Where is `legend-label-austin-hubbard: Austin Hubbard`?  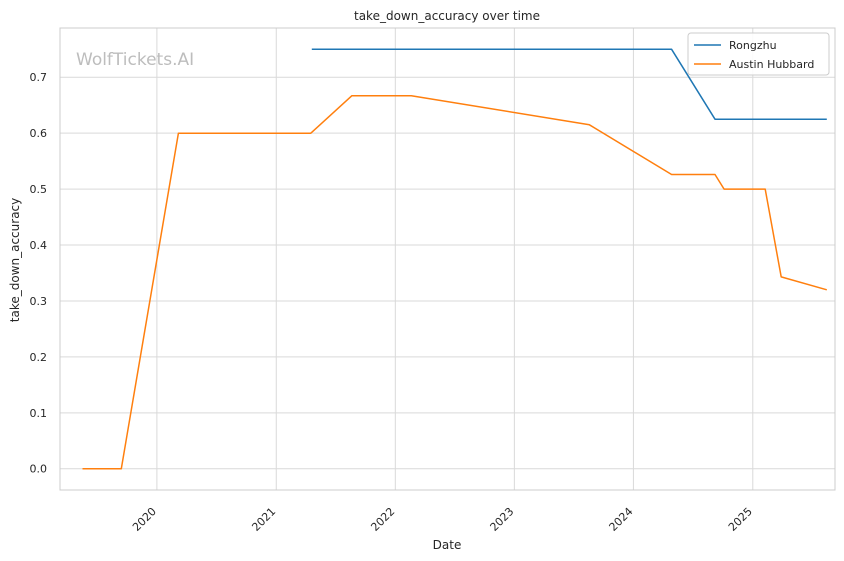 legend-label-austin-hubbard: Austin Hubbard is located at coordinates (771, 64).